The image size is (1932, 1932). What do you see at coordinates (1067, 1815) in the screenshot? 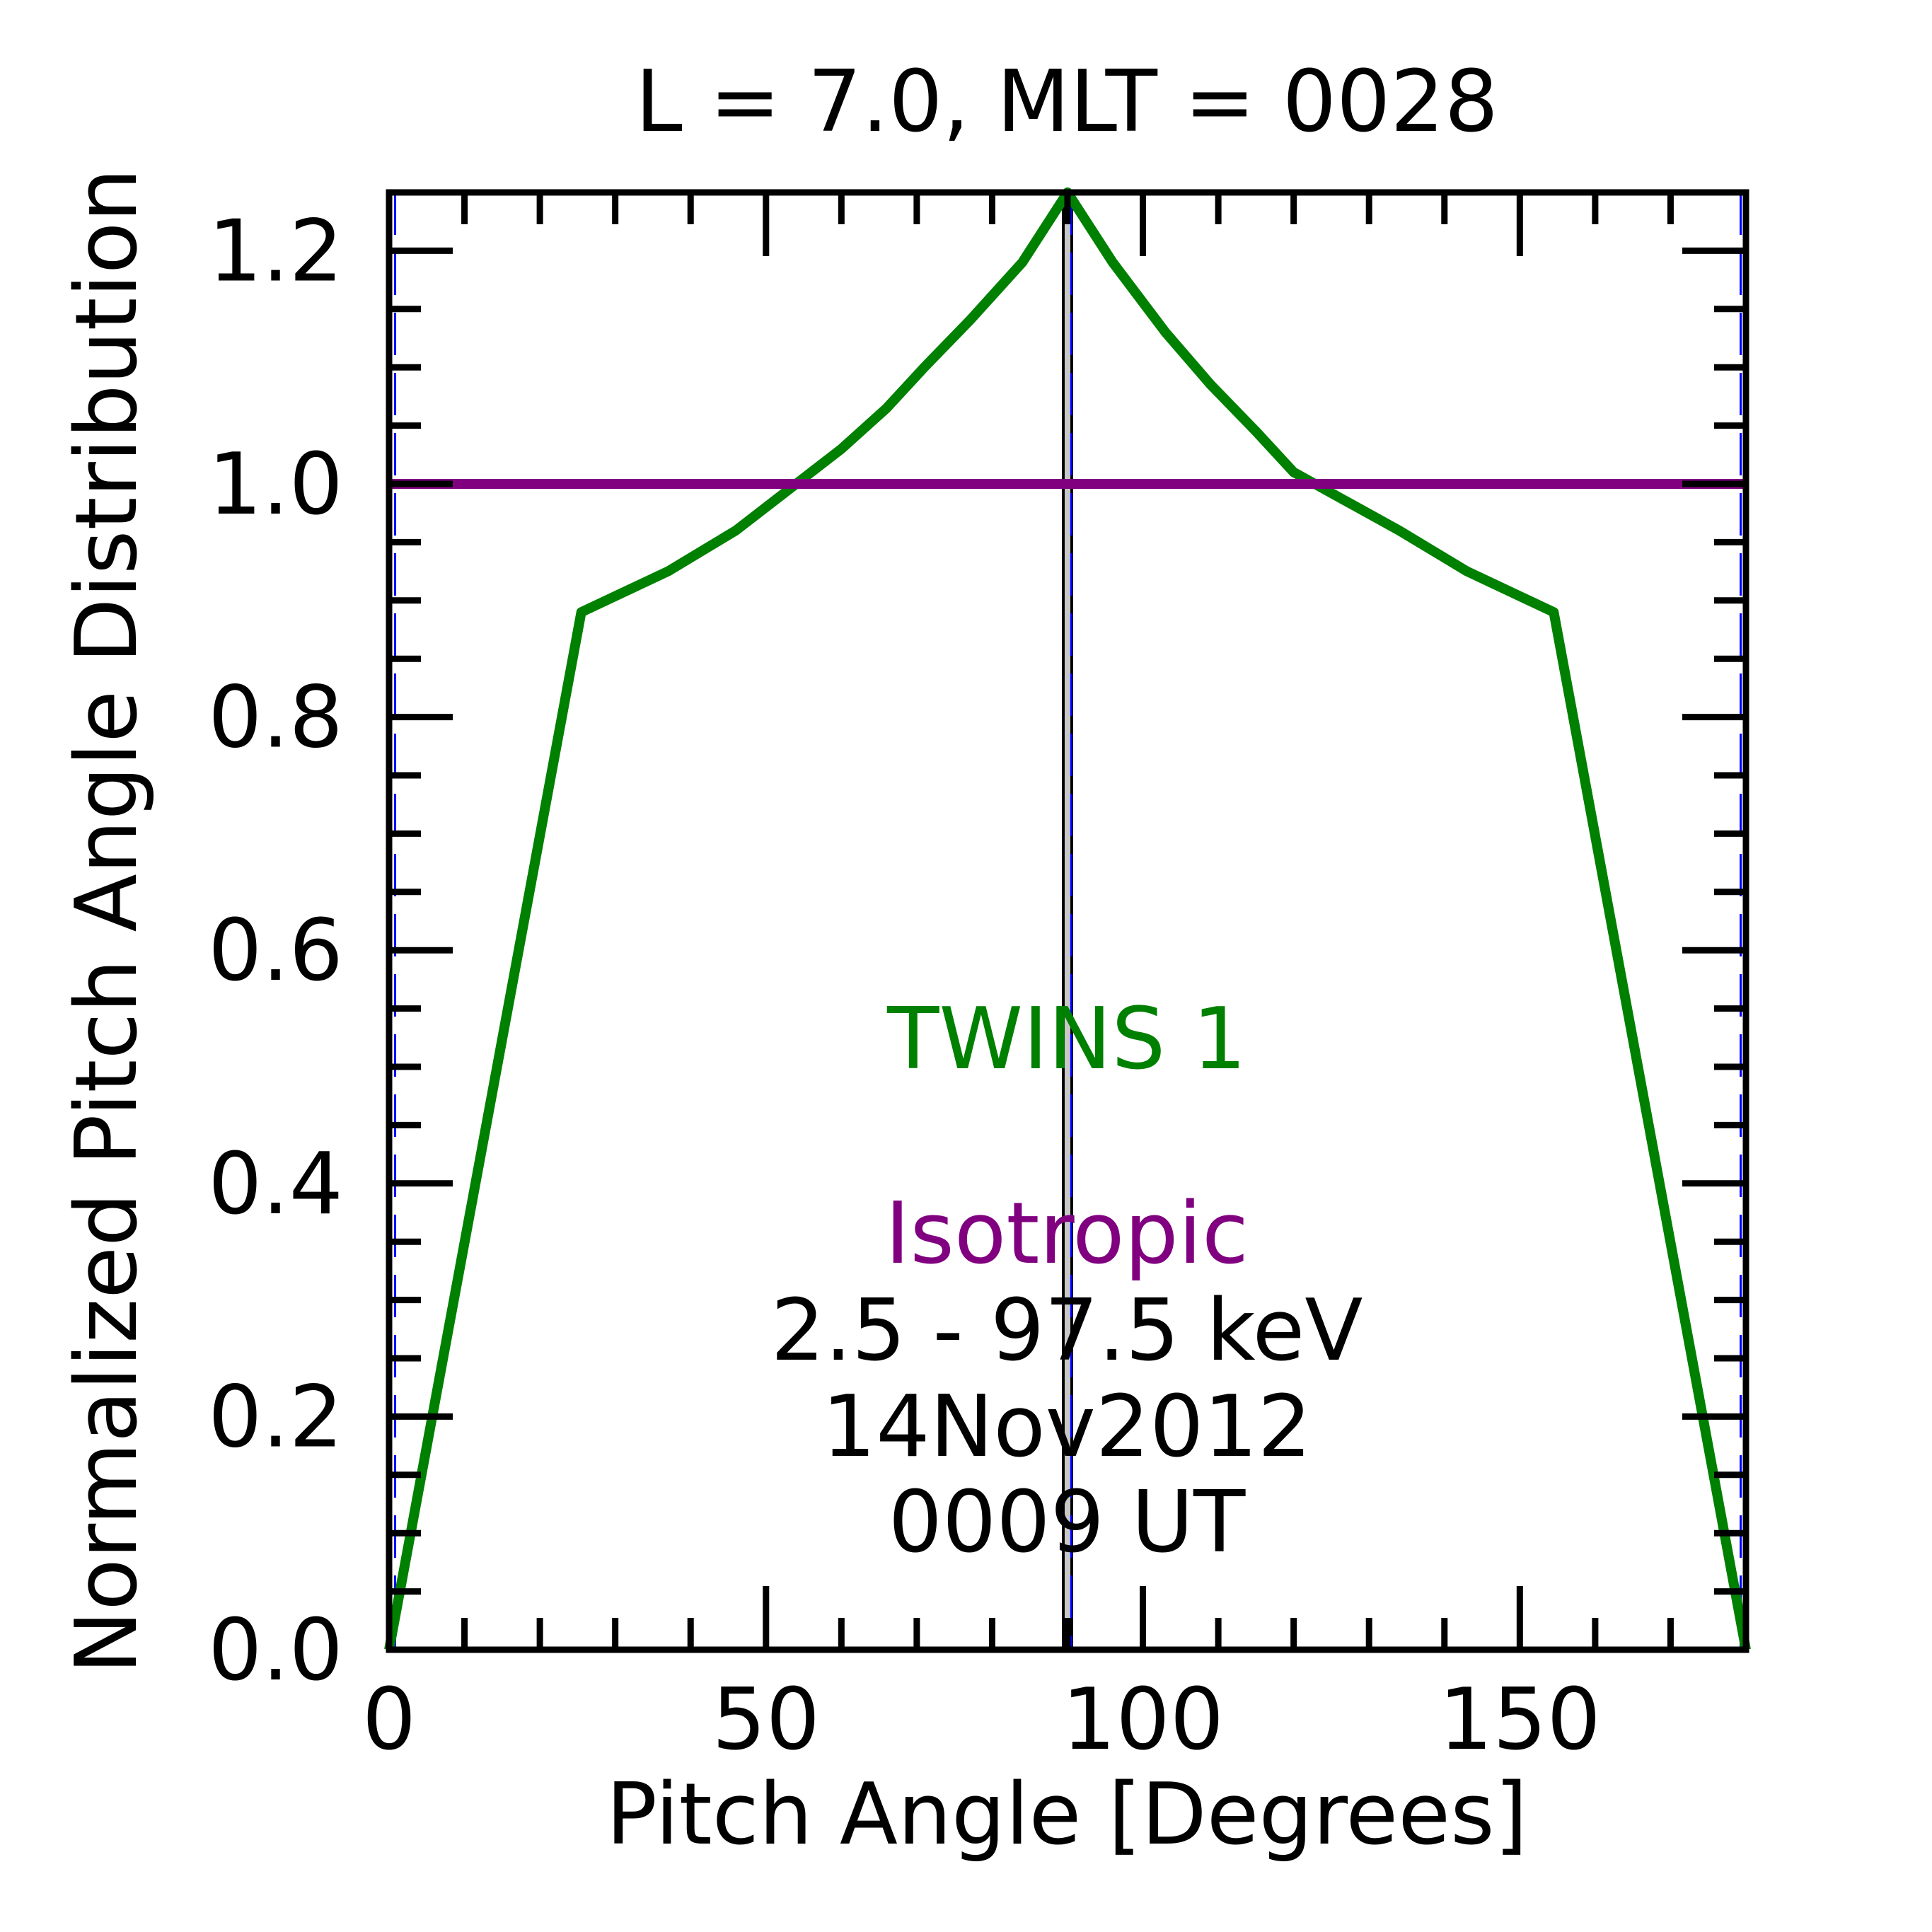
I see `x-axis-label: Pitch Angle [Degrees]` at bounding box center [1067, 1815].